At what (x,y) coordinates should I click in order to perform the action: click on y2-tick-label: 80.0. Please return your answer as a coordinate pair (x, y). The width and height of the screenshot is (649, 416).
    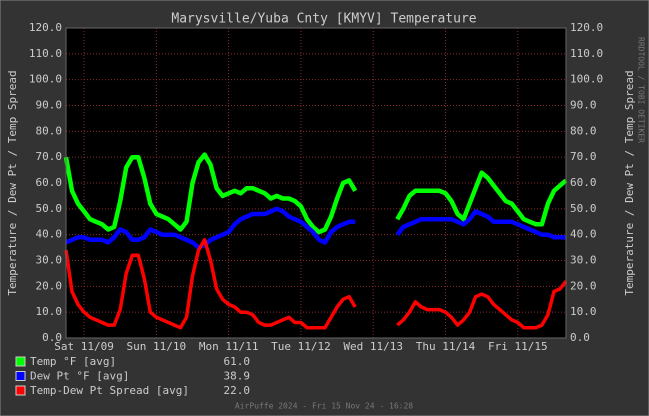
    Looking at the image, I should click on (583, 130).